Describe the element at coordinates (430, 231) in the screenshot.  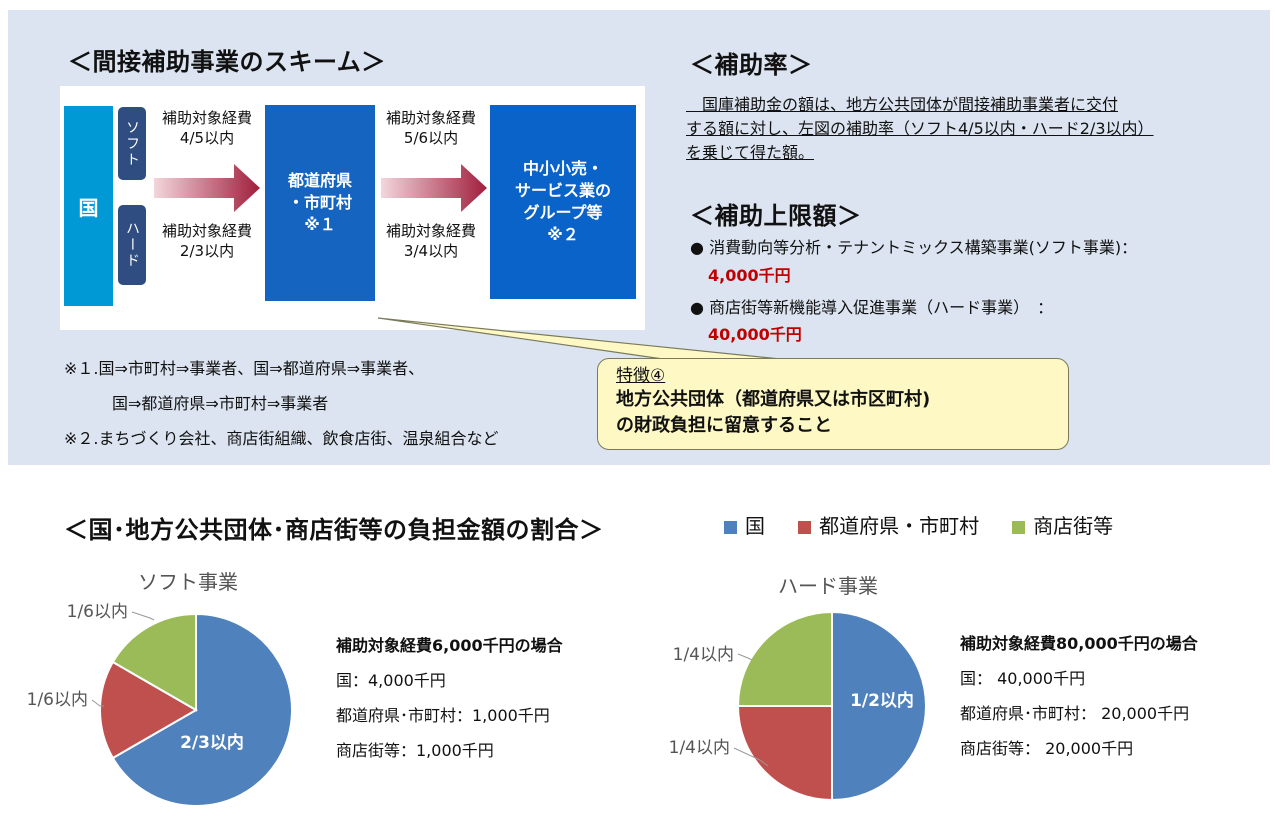
I see `hard-rate-2-label: 補助対象経費` at that location.